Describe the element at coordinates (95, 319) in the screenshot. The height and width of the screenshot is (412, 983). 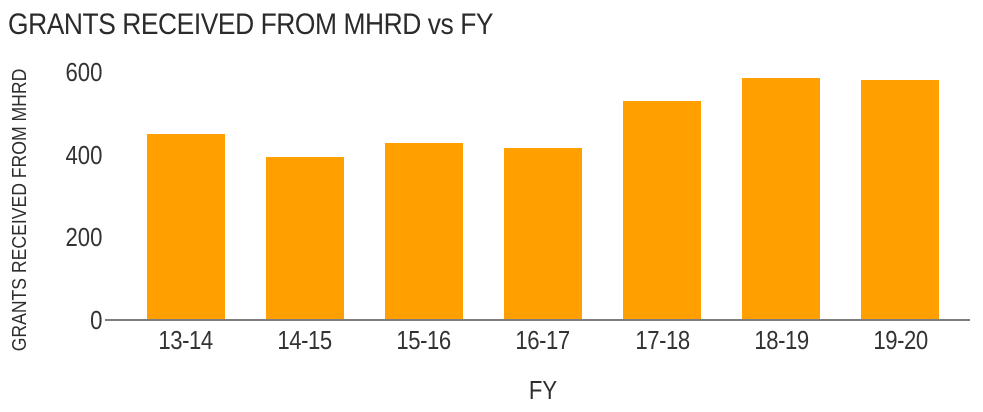
I see `y-tick-label-0: 0` at that location.